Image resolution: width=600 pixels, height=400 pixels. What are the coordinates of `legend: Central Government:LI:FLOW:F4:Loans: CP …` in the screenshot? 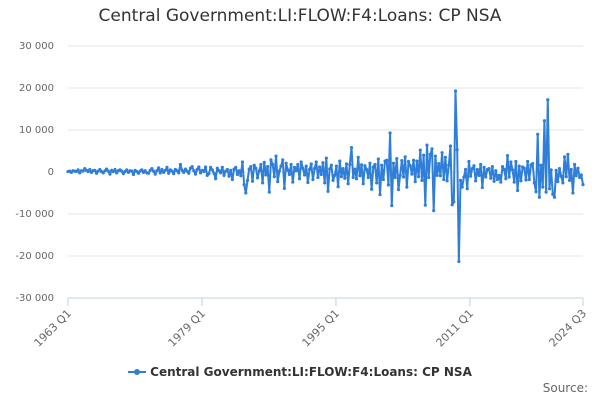 It's located at (300, 372).